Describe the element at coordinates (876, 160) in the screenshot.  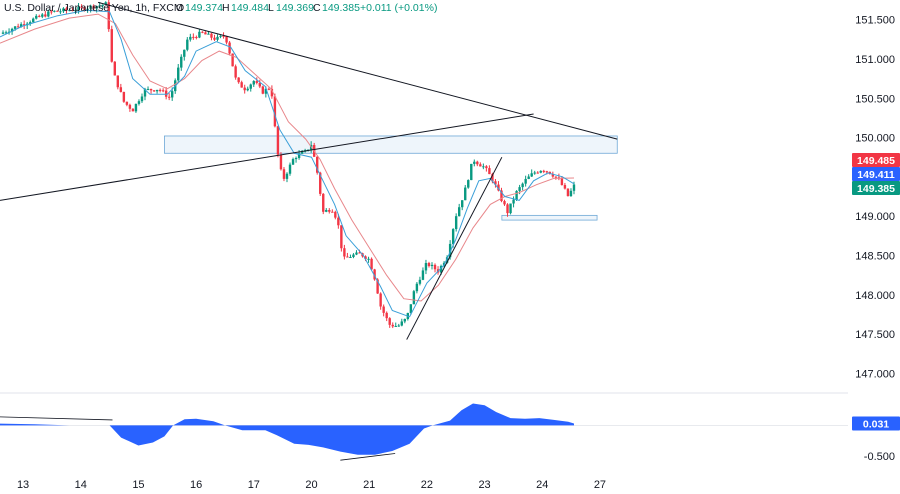
I see `price-badge` at that location.